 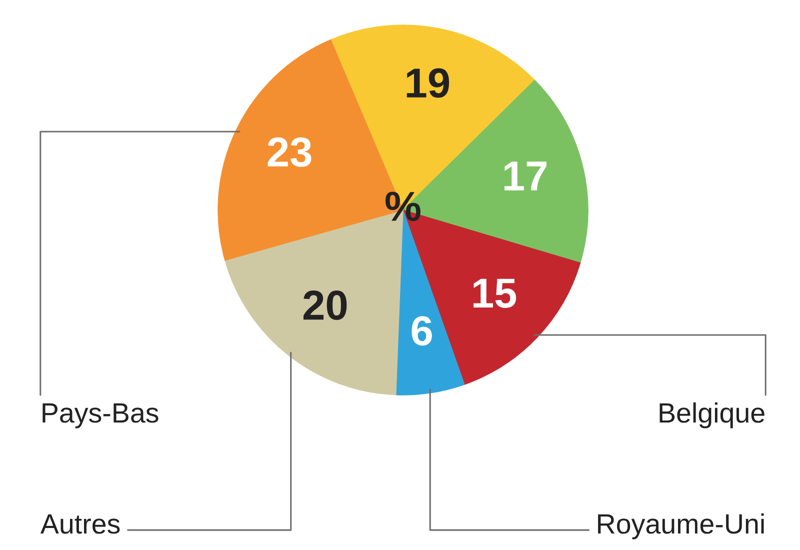 What do you see at coordinates (428, 83) in the screenshot?
I see `data-label: 19` at bounding box center [428, 83].